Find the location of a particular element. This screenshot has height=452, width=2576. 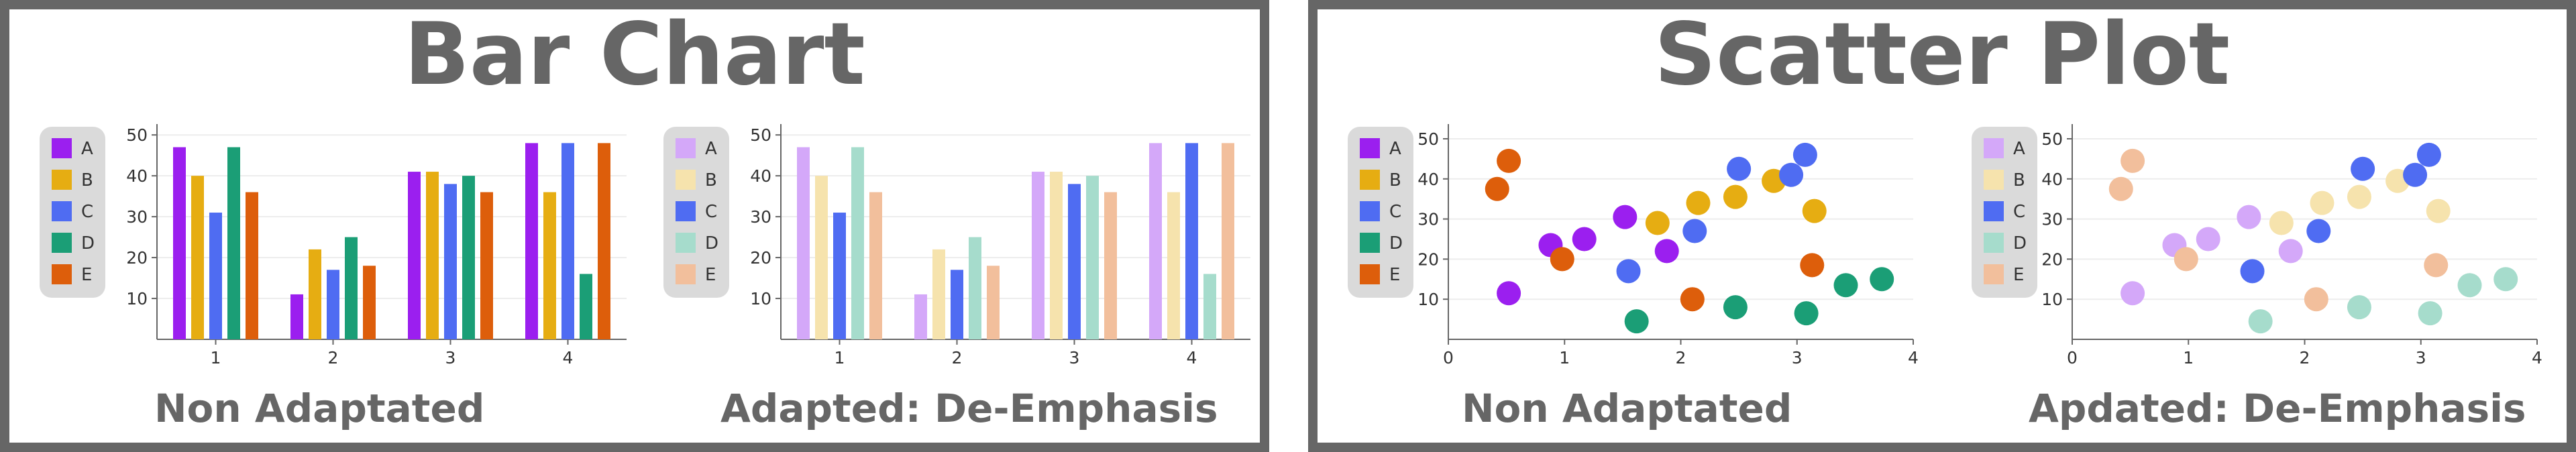

caption-non-adapted: Non Adaptated is located at coordinates (319, 408).